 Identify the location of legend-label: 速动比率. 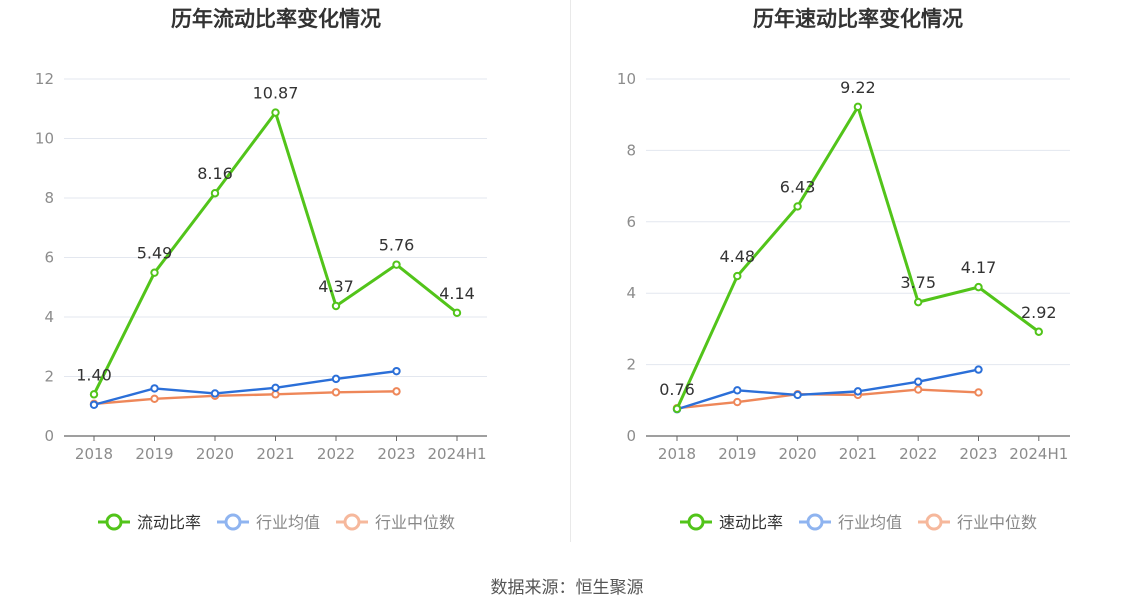
(751, 522).